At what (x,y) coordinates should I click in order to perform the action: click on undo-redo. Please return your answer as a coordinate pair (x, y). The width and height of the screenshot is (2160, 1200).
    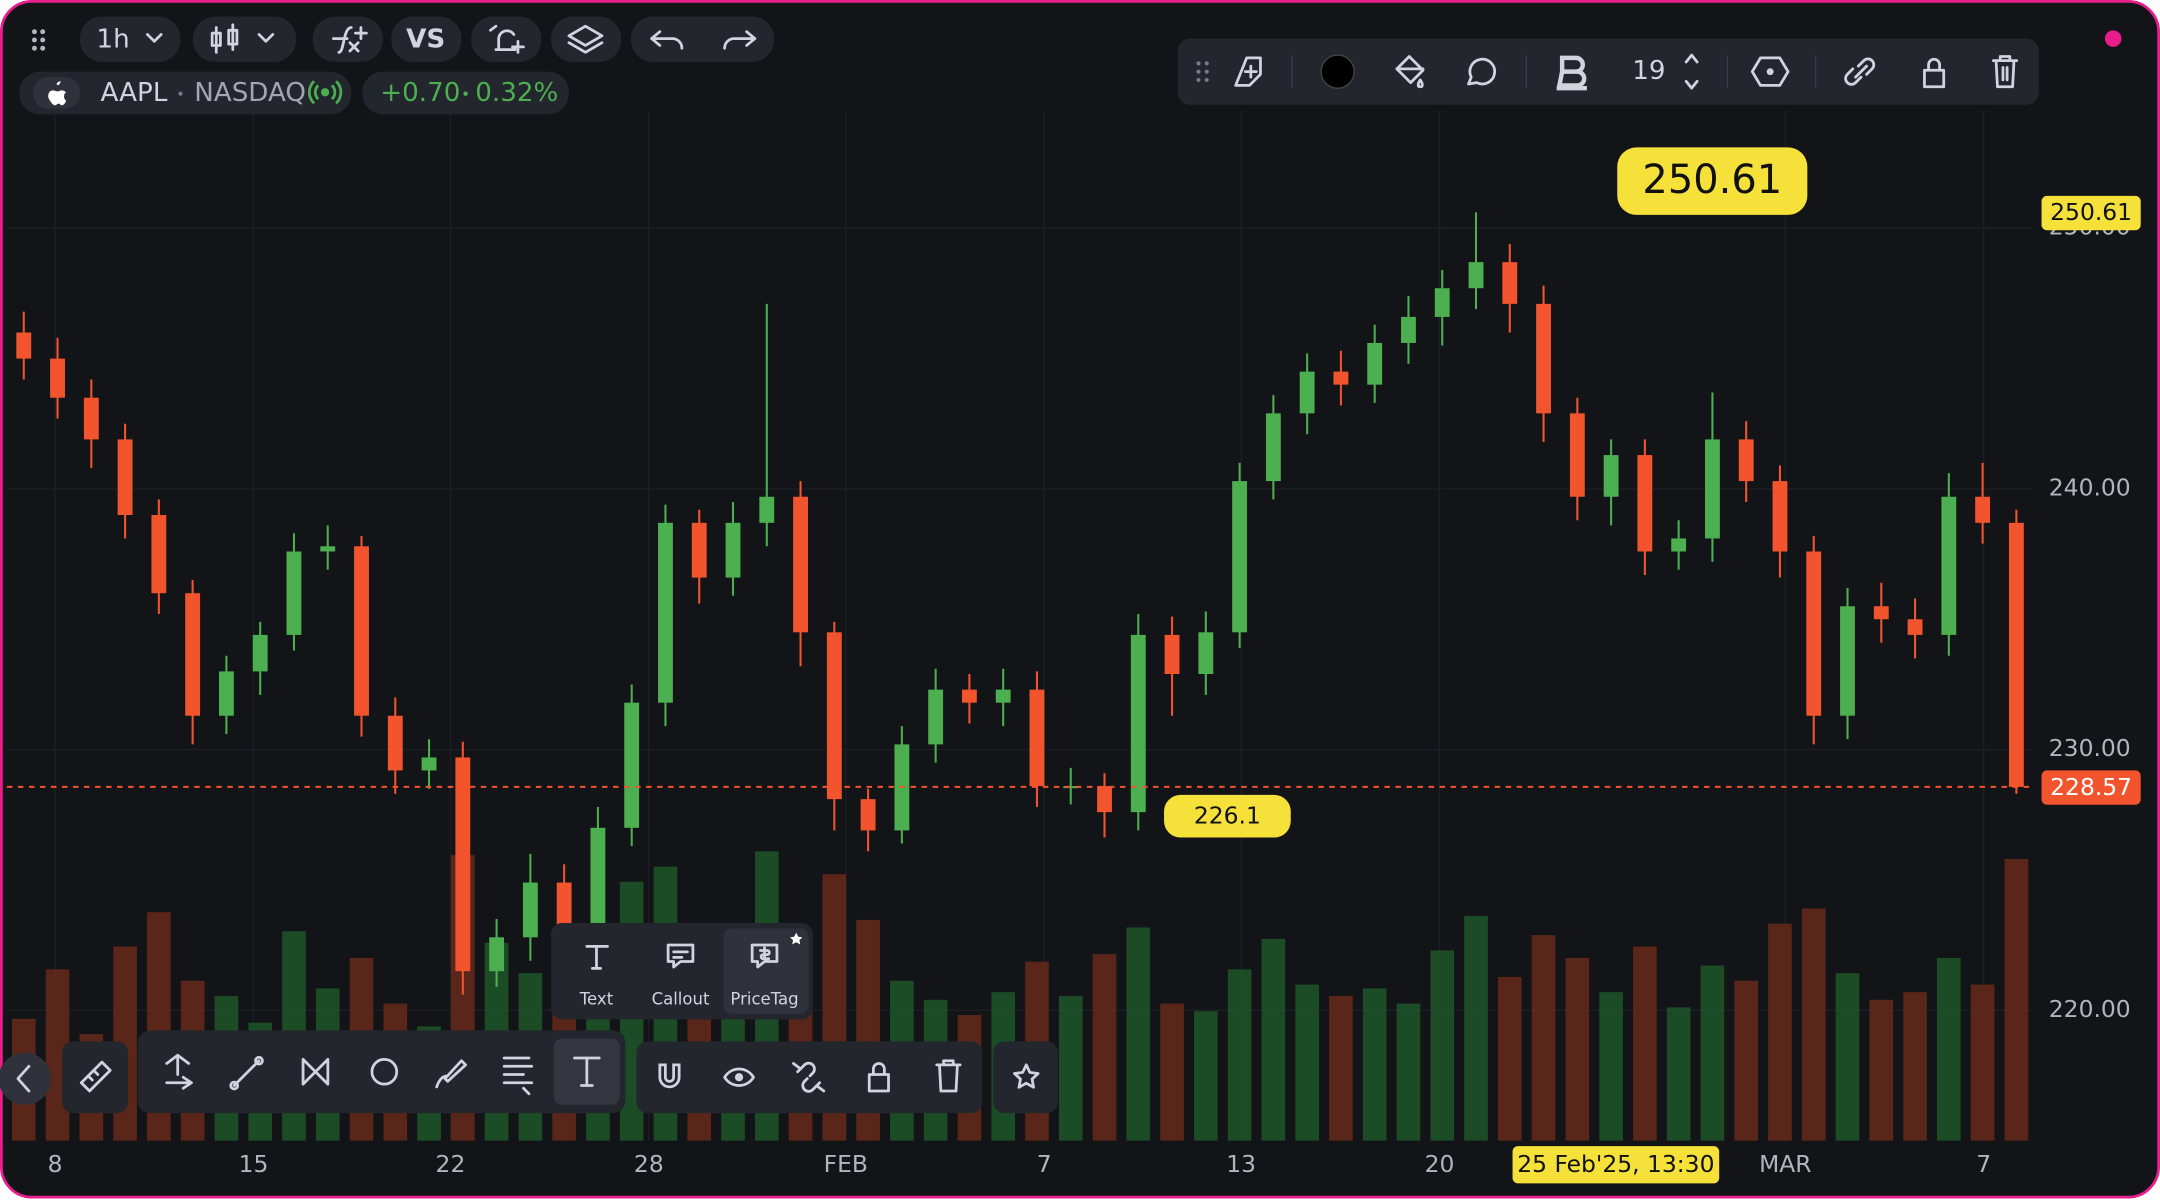
    Looking at the image, I should click on (702, 39).